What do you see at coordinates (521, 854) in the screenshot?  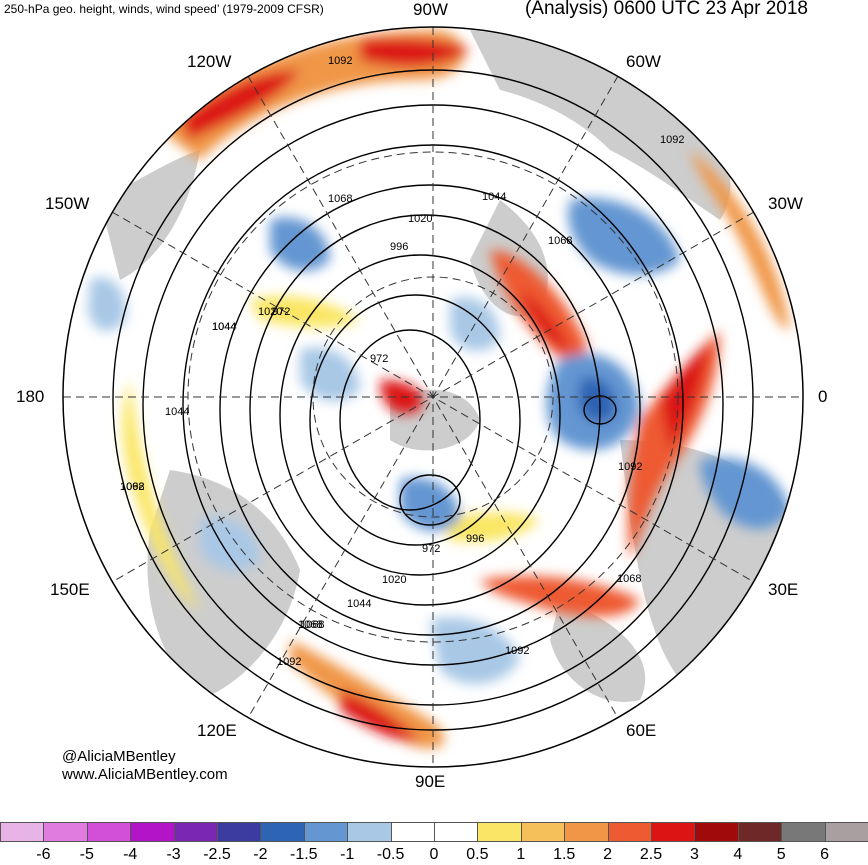 I see `colorbar-label: 1` at bounding box center [521, 854].